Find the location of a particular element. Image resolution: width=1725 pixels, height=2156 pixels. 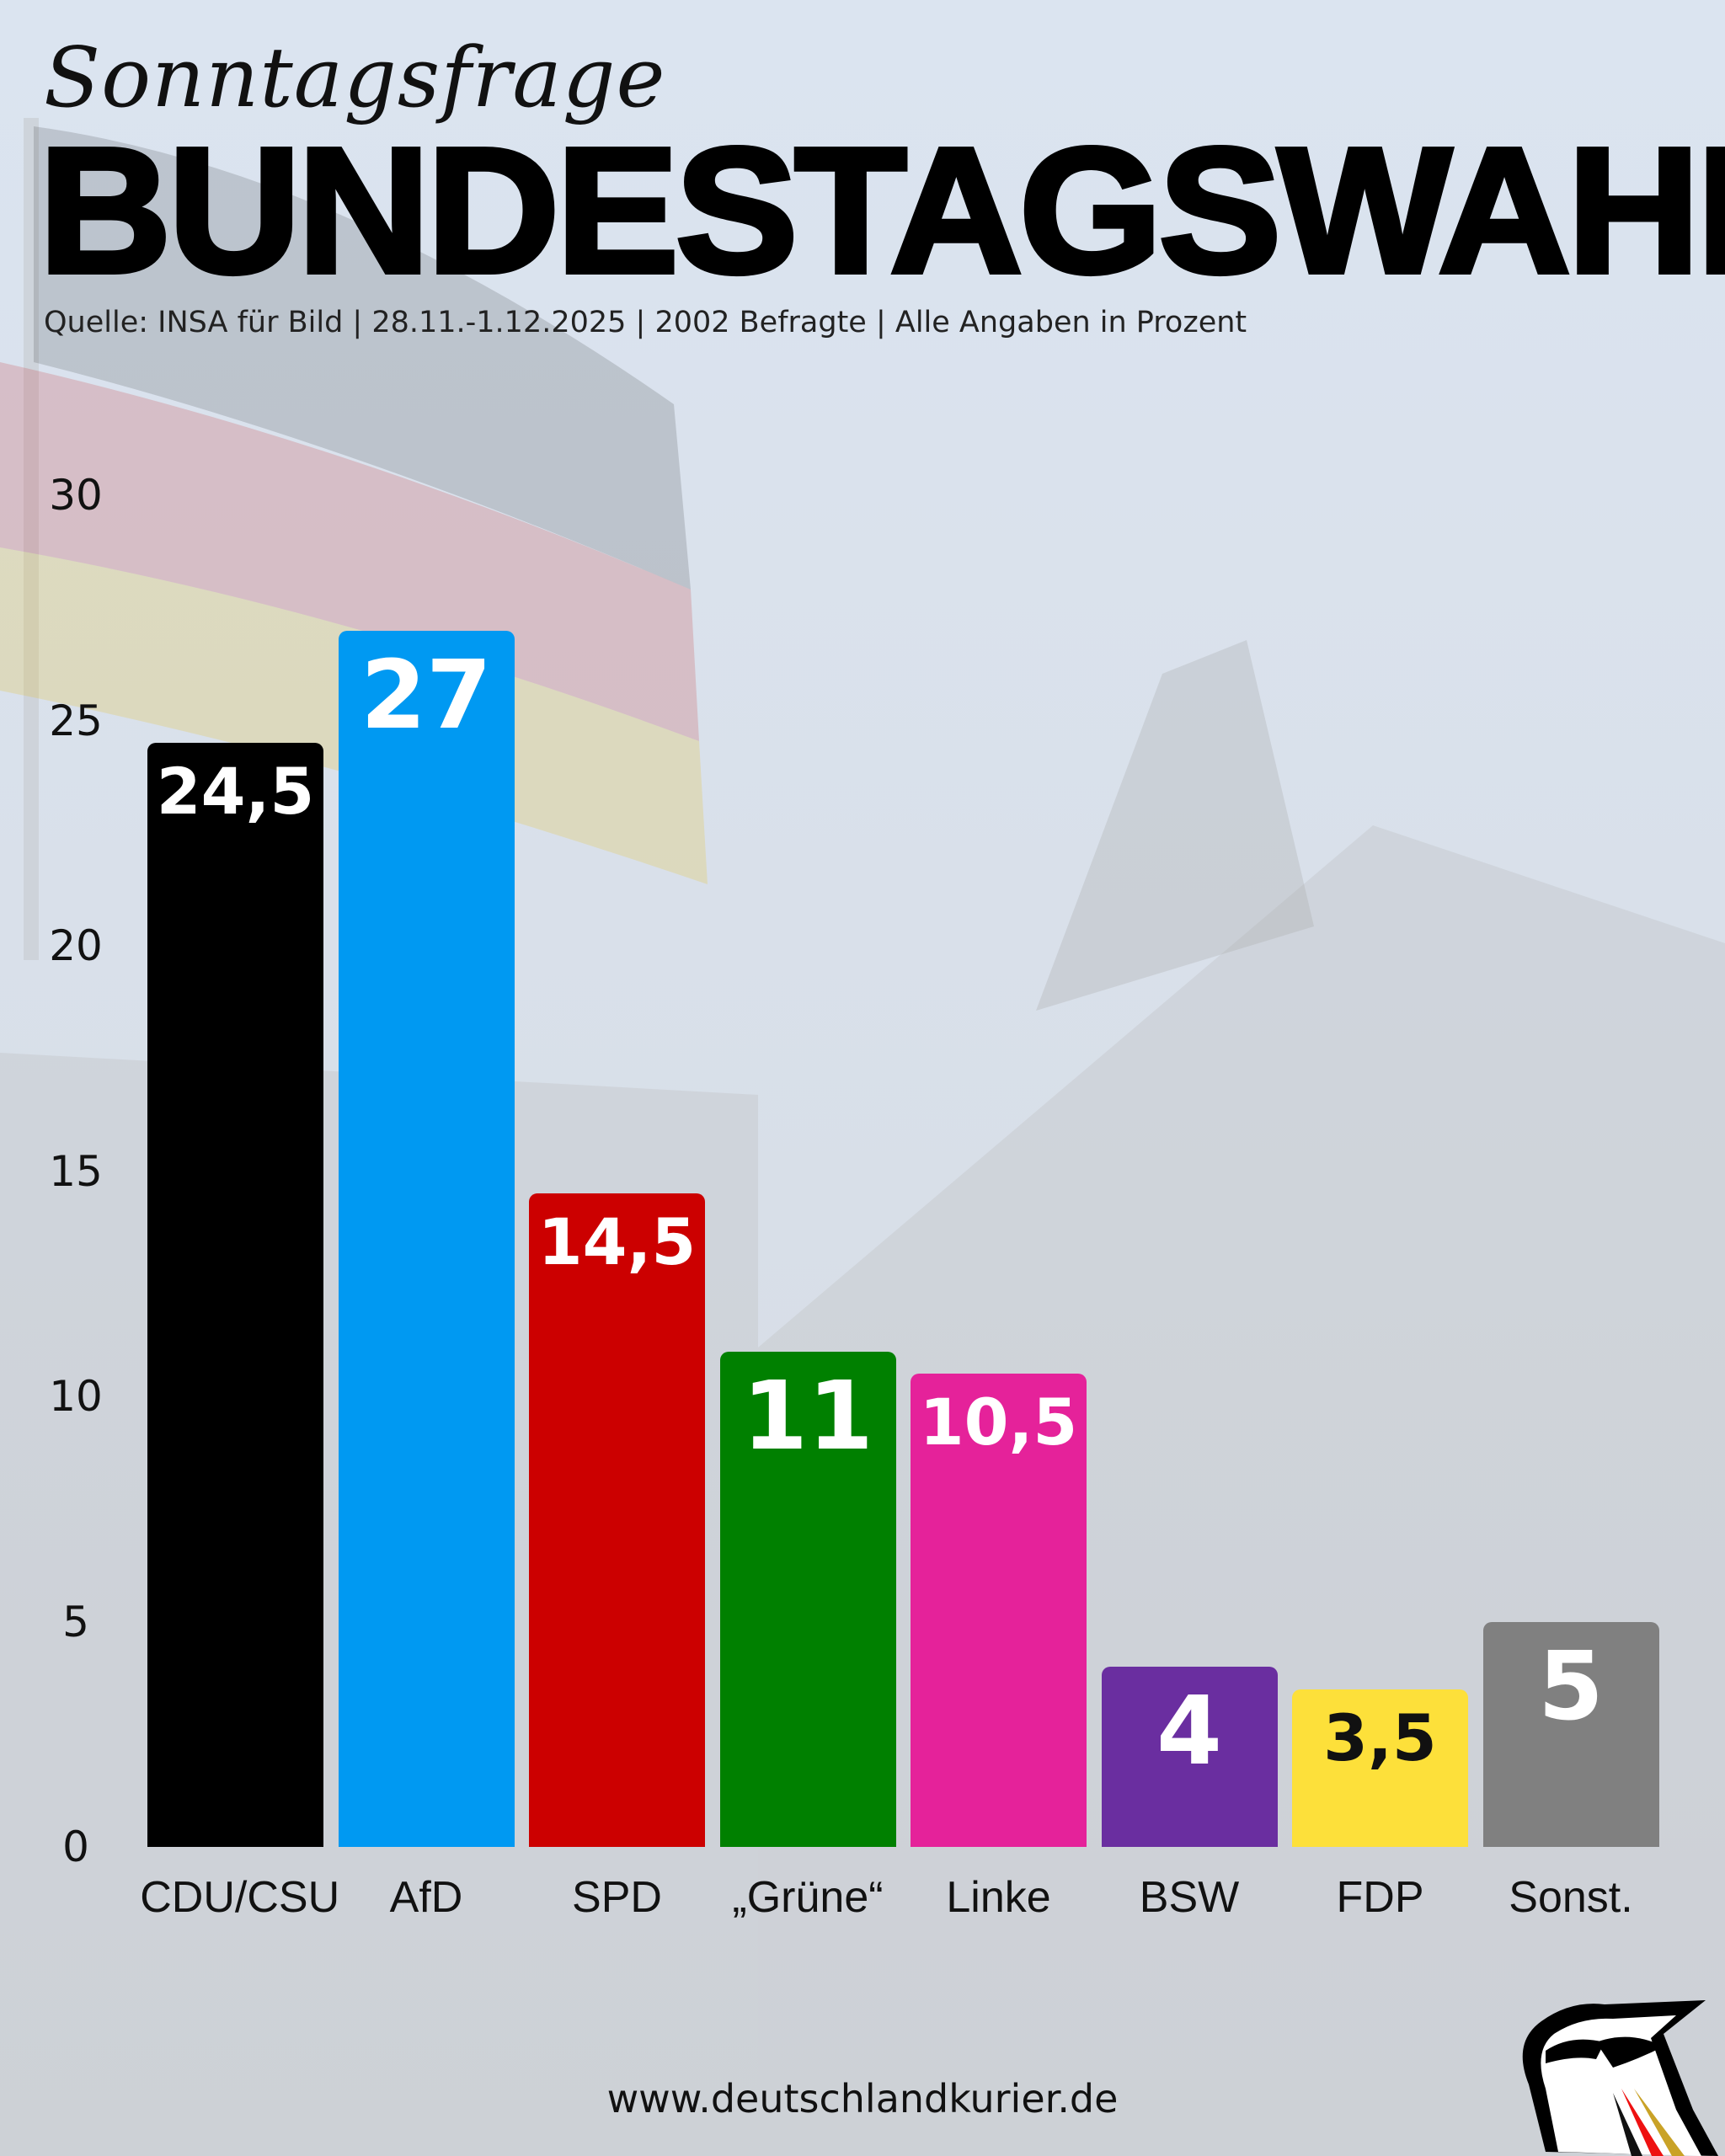

y-tick-label: 25 is located at coordinates (76, 720).